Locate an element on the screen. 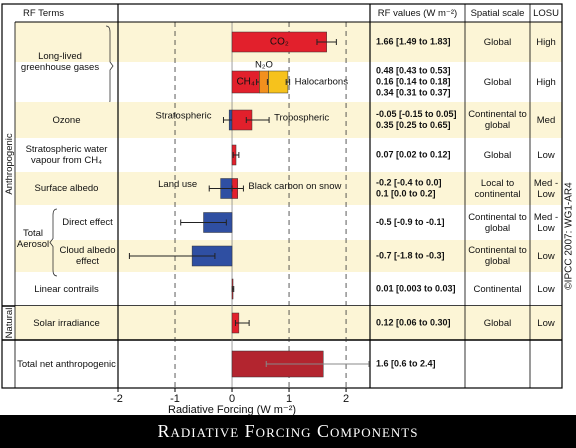  x-tick-label: -2 is located at coordinates (118, 399).